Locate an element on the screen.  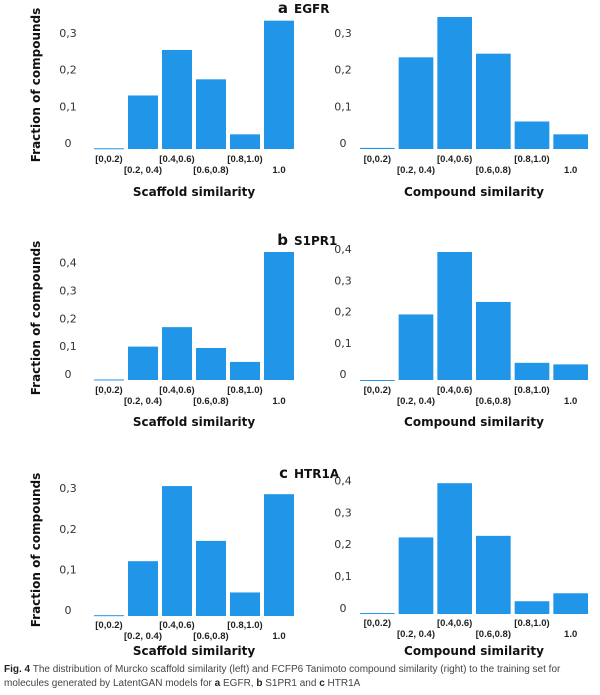
panel-letter: a is located at coordinates (283, 8).